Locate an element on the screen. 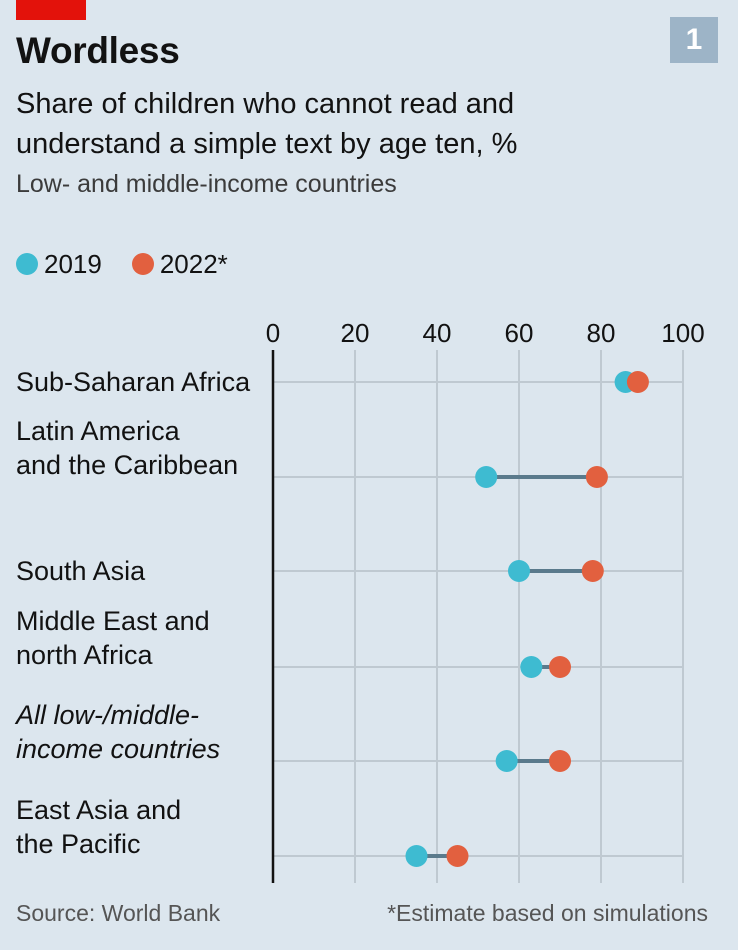 This screenshot has height=950, width=738. category-label-4-line-0: All low-/middle- is located at coordinates (106, 715).